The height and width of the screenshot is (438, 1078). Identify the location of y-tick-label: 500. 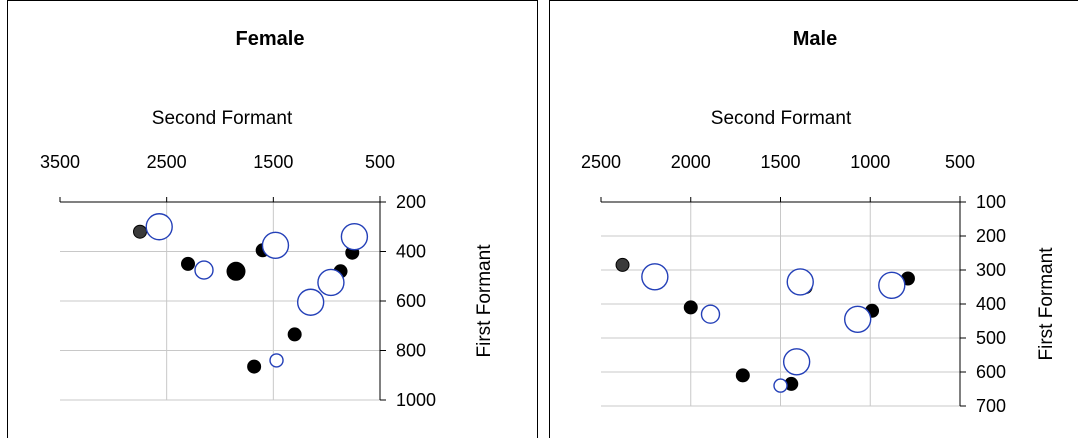
(991, 338).